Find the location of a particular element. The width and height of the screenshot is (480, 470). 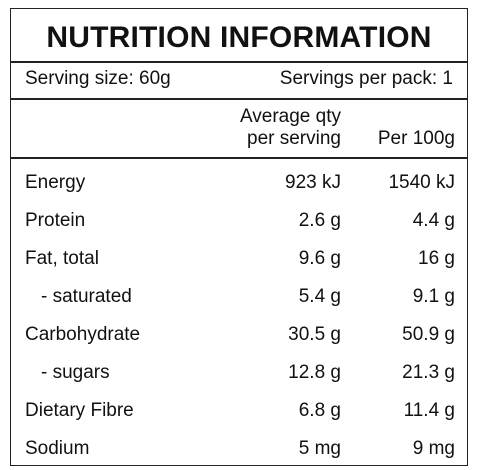

nutrient-value: 1540 kJ is located at coordinates (421, 182).